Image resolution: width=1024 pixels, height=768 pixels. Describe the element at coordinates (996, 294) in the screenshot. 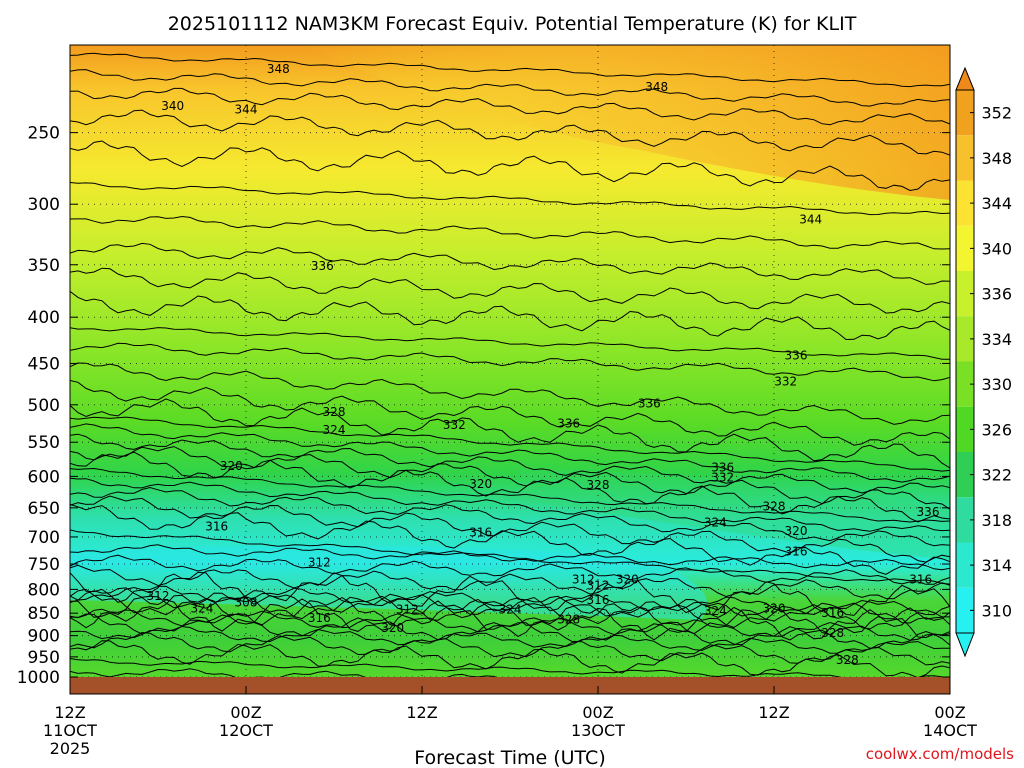

I see `colorbar-label: 336` at that location.